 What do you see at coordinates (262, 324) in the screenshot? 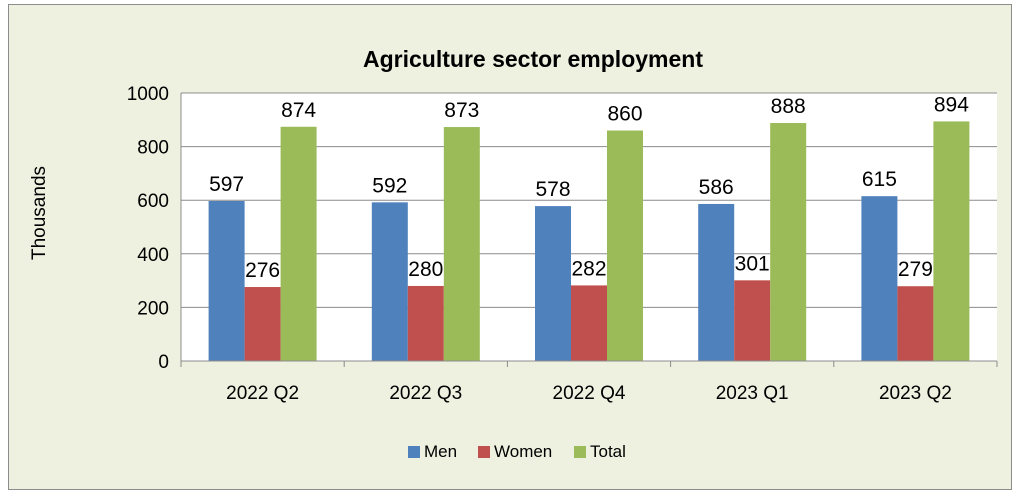
I see `bar-women-2022-q2` at bounding box center [262, 324].